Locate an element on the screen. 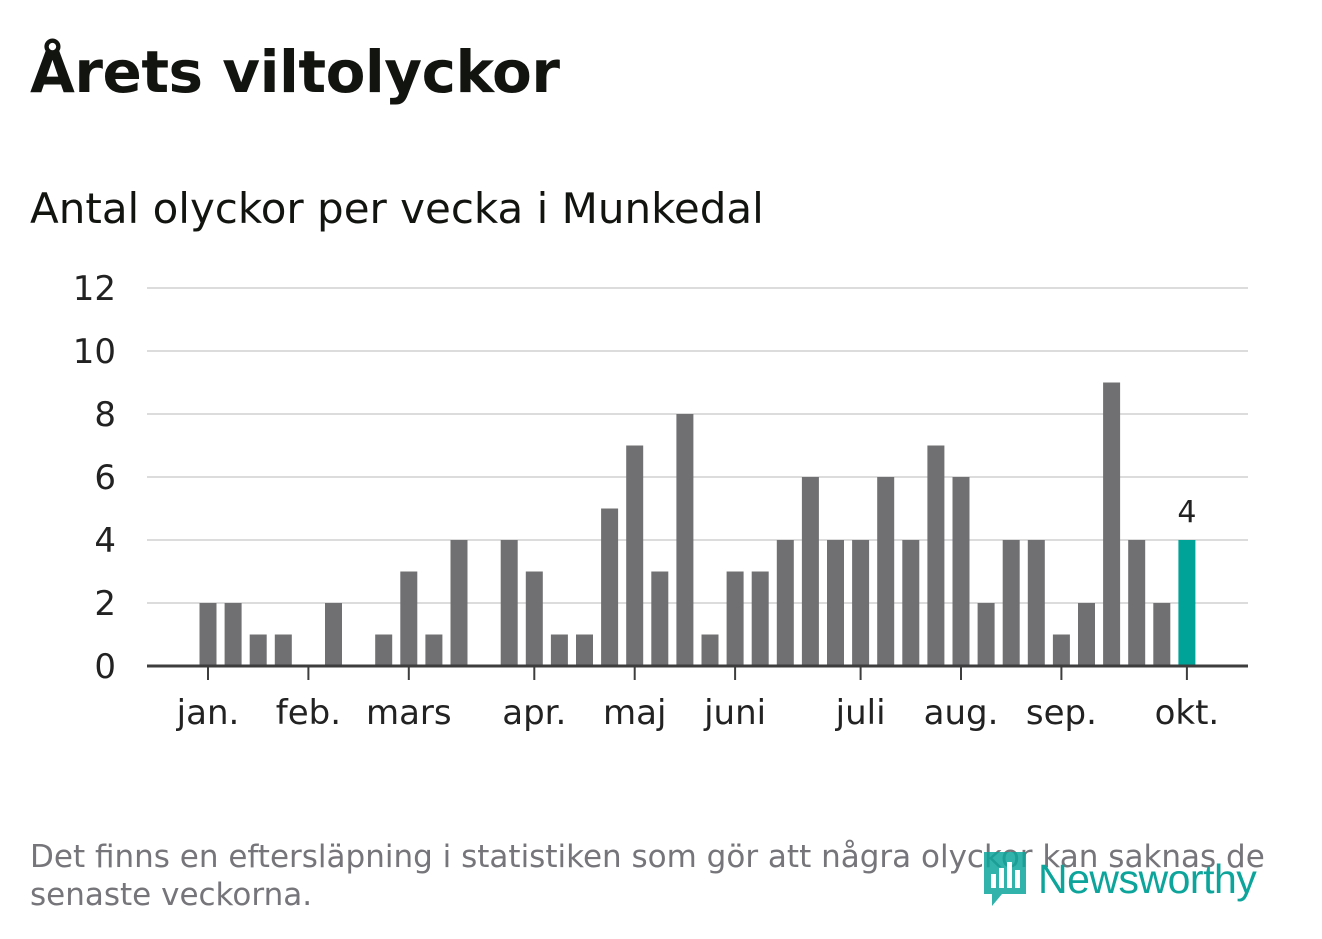 This screenshot has width=1322, height=939. data-label: 4 is located at coordinates (1186, 512).